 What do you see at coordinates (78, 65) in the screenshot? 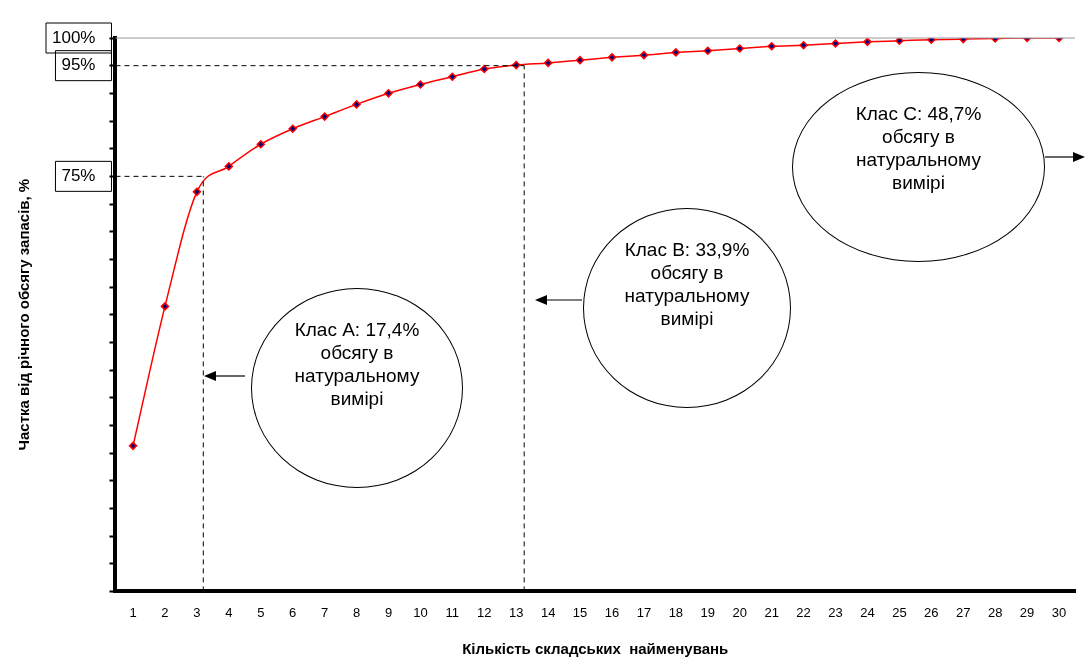
I see `y-tick-label: 95%` at bounding box center [78, 65].